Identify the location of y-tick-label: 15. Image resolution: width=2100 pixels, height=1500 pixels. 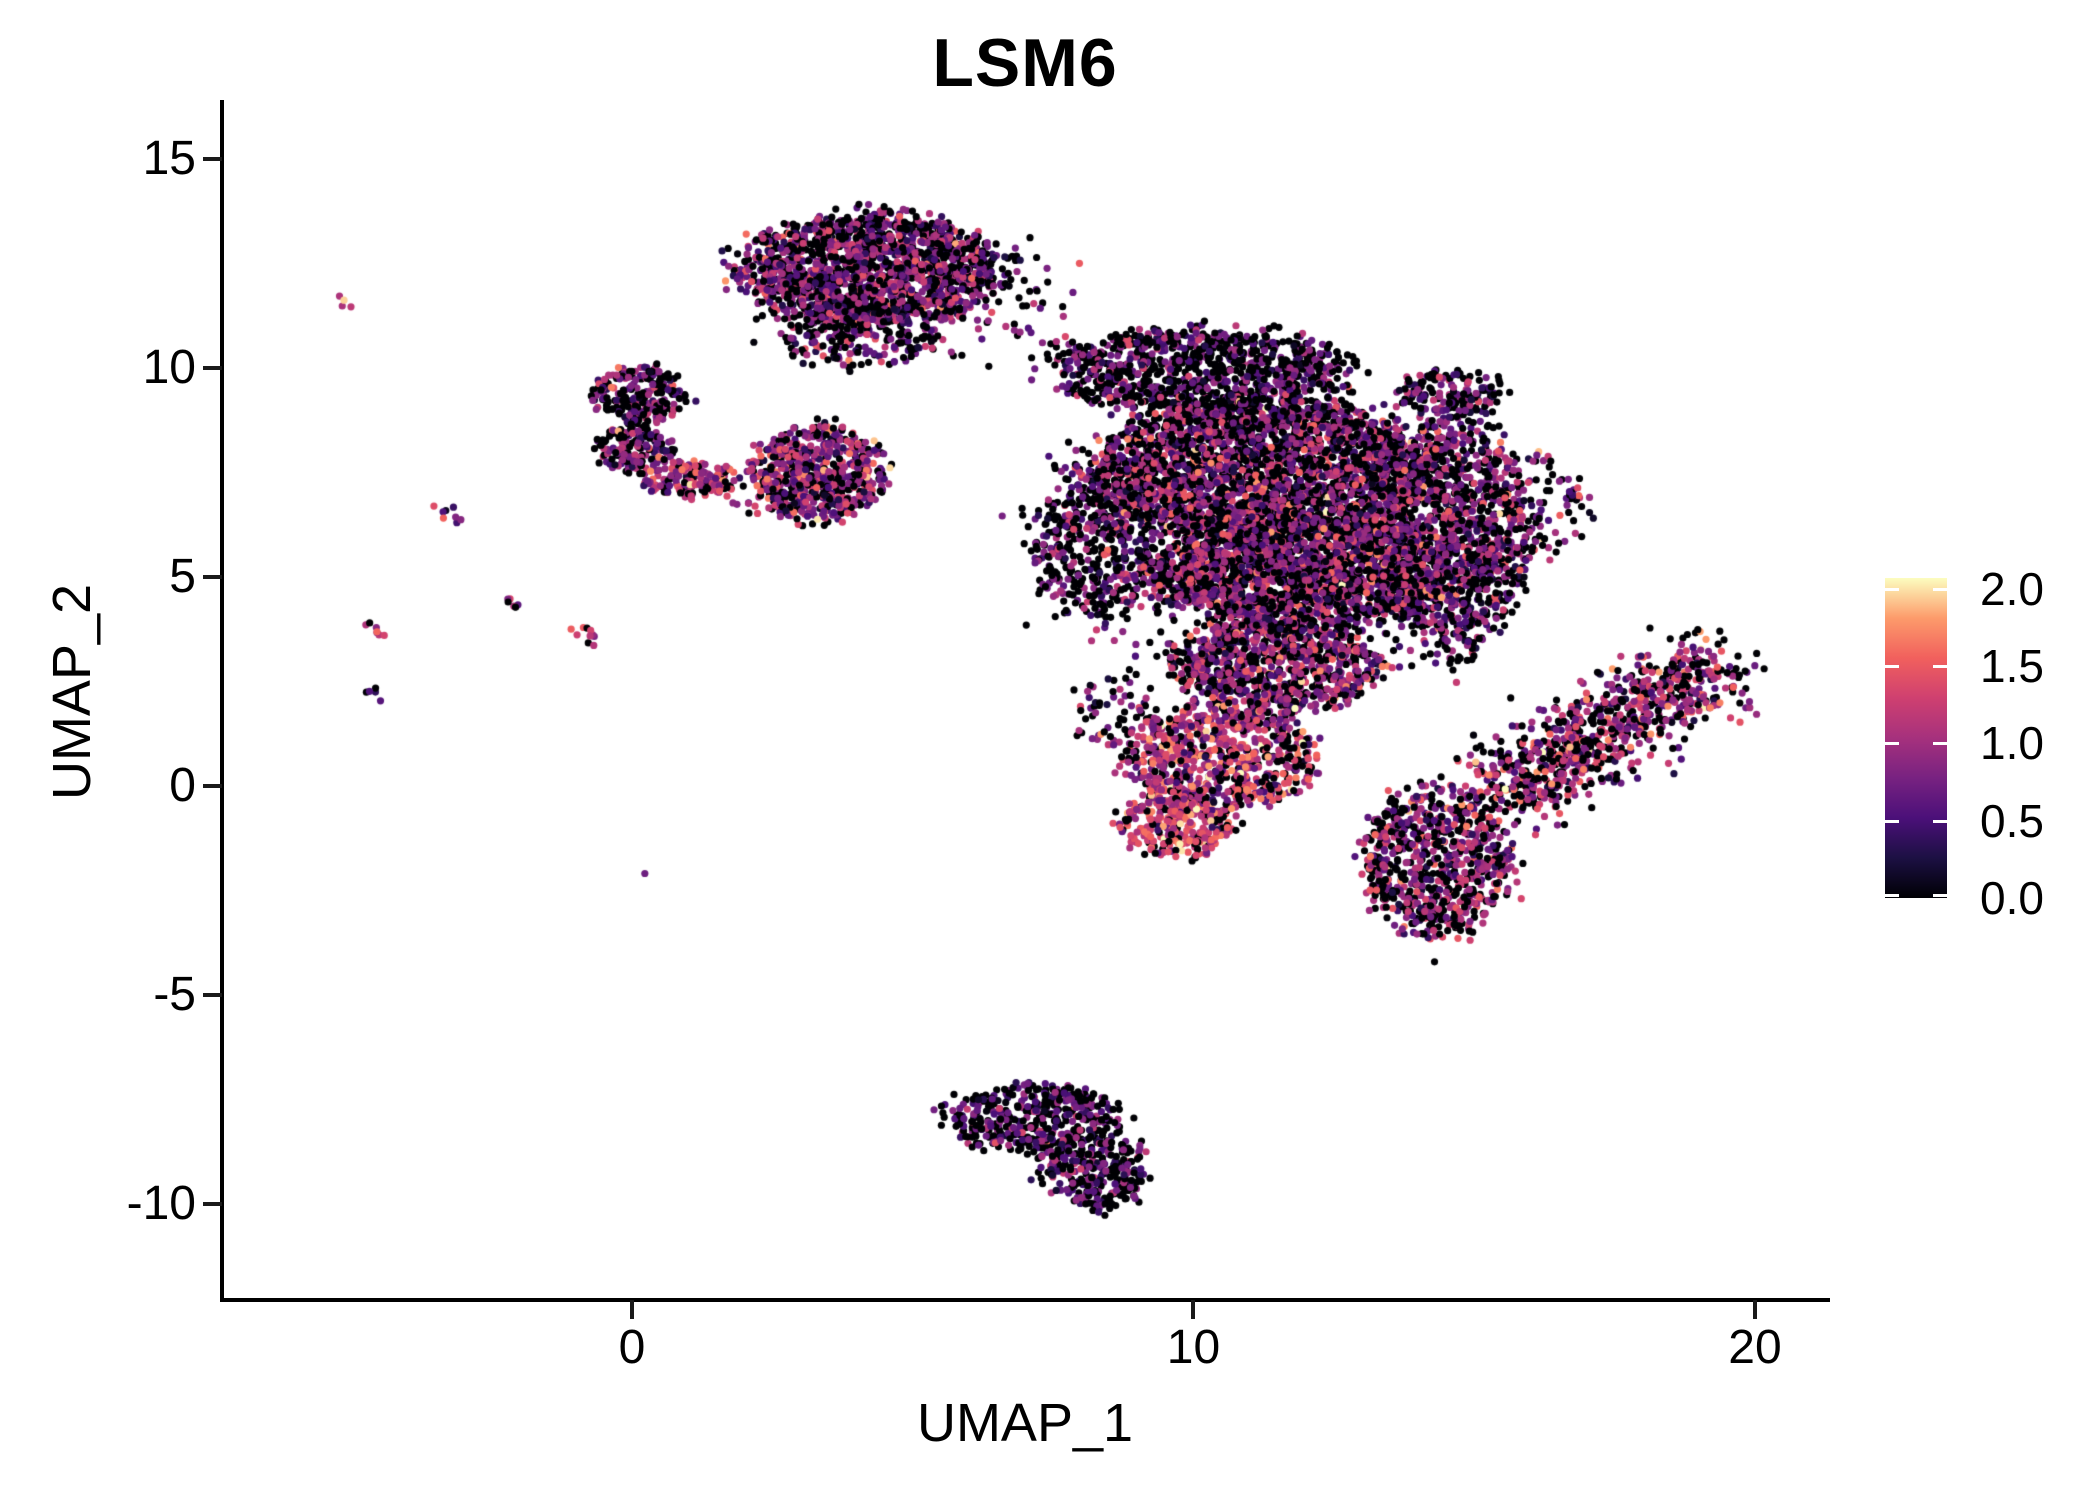
(169, 158).